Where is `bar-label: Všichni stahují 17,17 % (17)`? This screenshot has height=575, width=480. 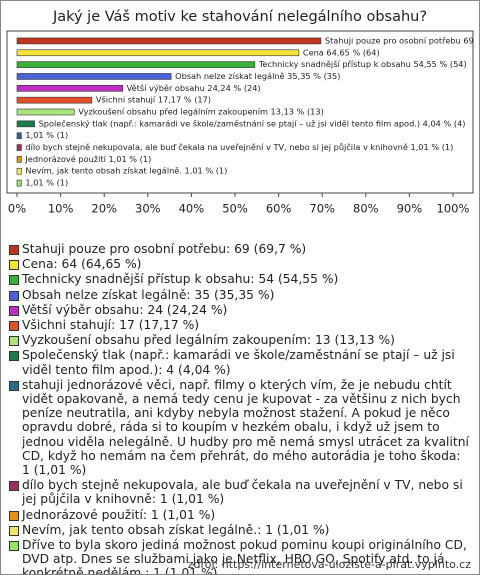
bar-label: Všichni stahují 17,17 % (17) is located at coordinates (153, 100).